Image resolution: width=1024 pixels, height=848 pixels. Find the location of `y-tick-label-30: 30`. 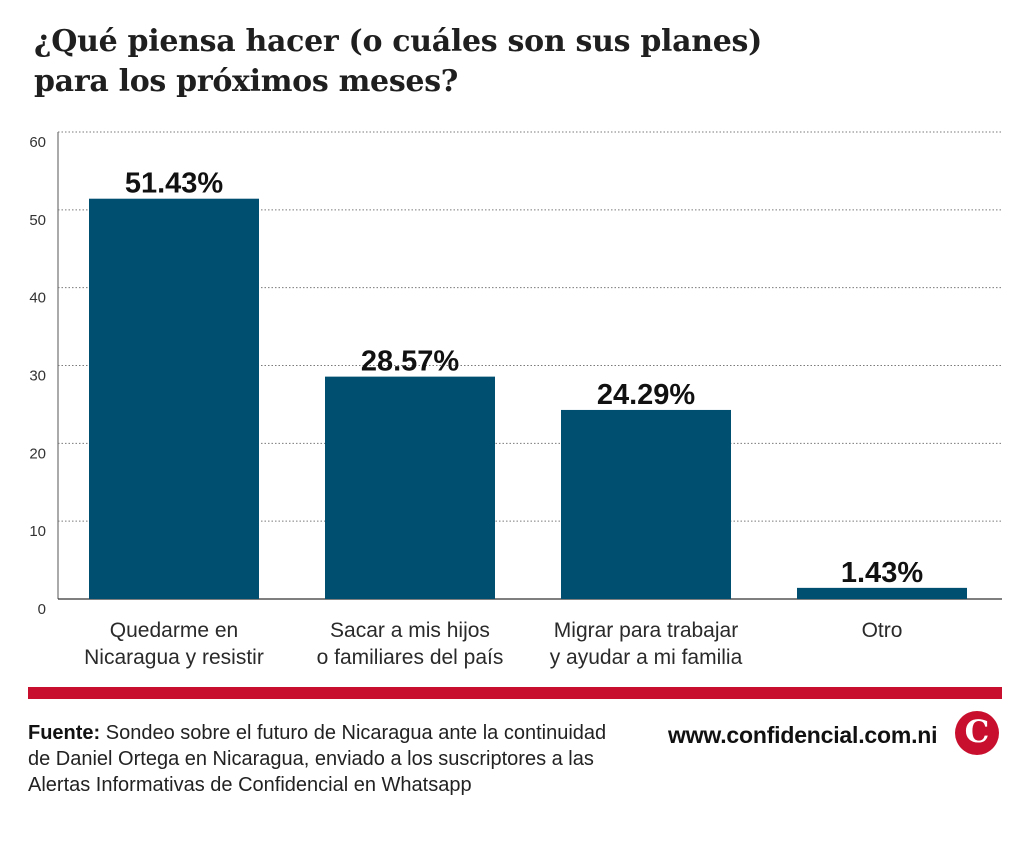

y-tick-label-30: 30 is located at coordinates (37, 376).